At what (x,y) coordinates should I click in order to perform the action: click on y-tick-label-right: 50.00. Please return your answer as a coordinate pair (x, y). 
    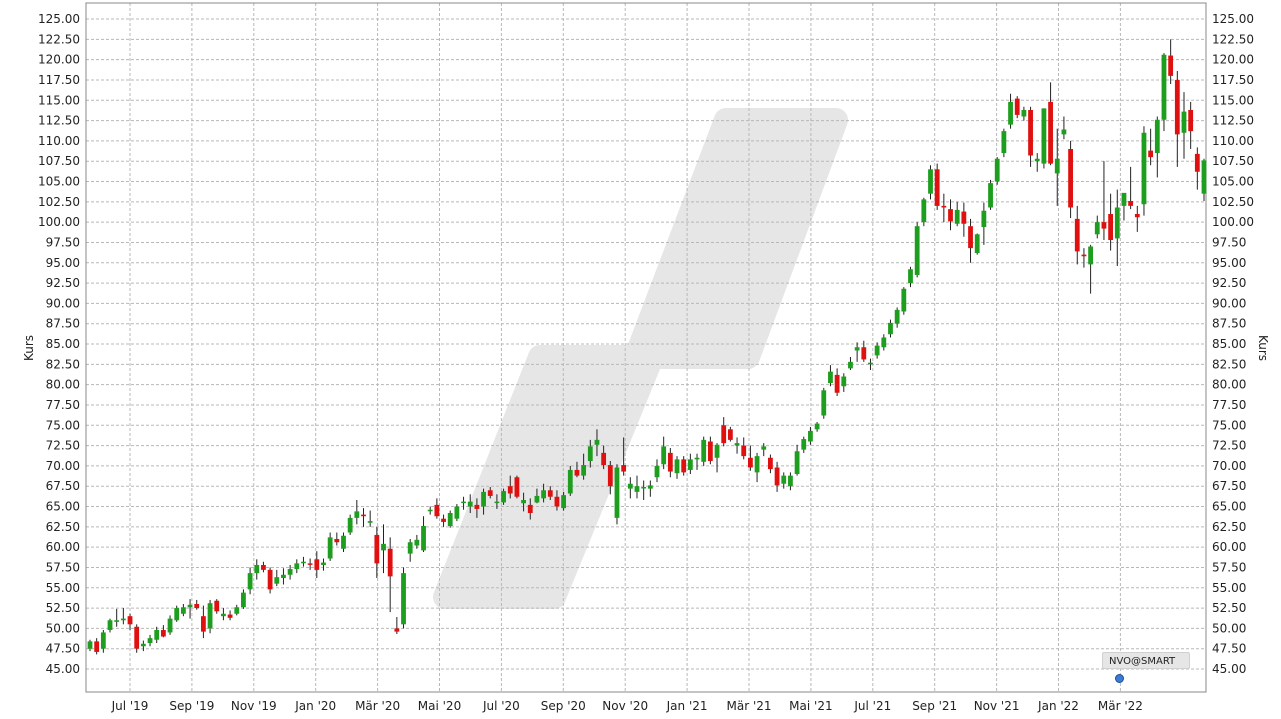
    Looking at the image, I should click on (1229, 628).